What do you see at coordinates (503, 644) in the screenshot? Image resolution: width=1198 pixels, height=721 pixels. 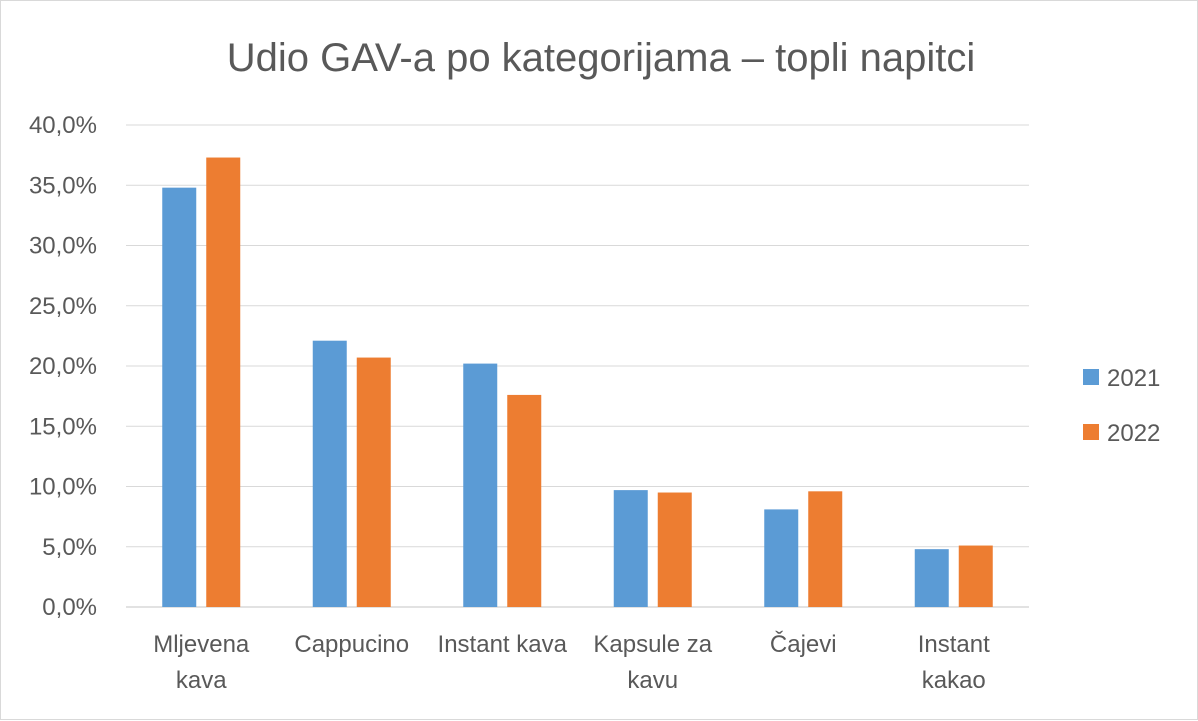 I see `x-category-label: Instant kava` at bounding box center [503, 644].